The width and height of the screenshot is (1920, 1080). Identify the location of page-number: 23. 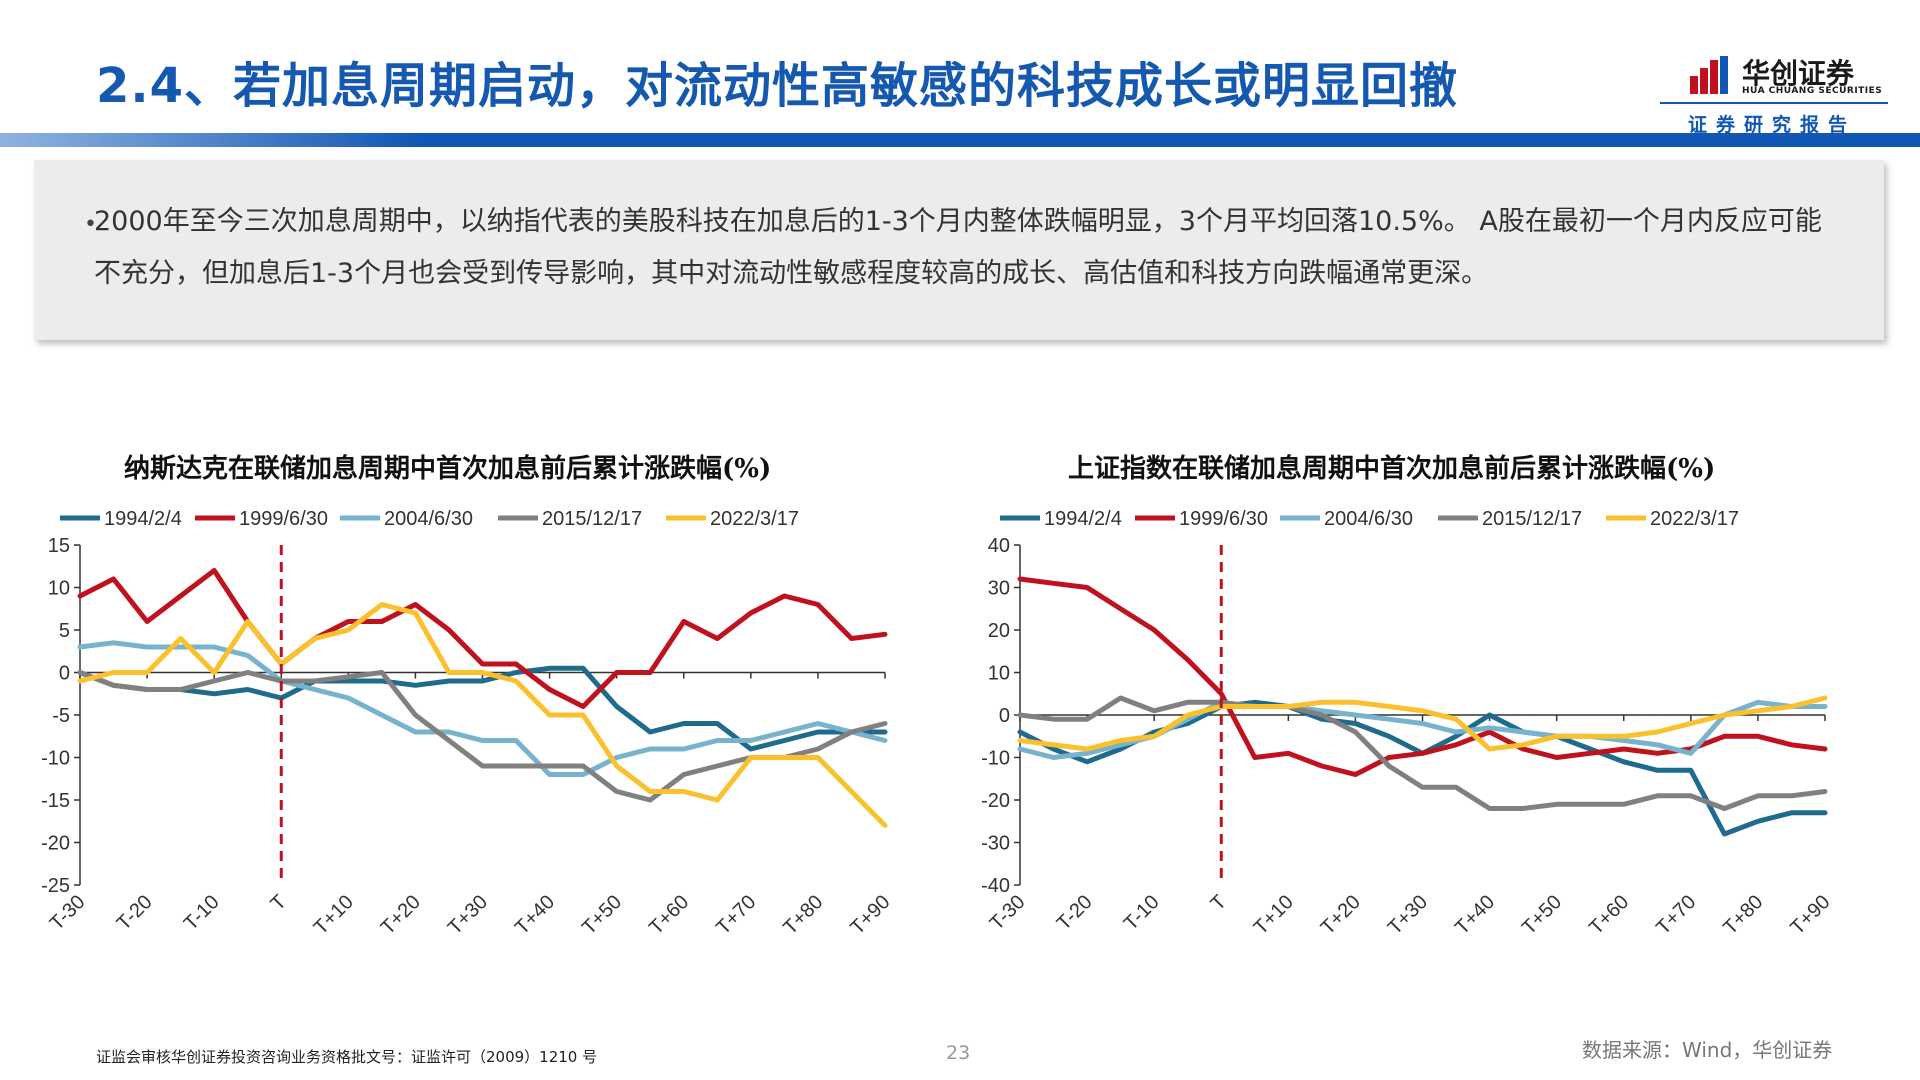
(958, 1053).